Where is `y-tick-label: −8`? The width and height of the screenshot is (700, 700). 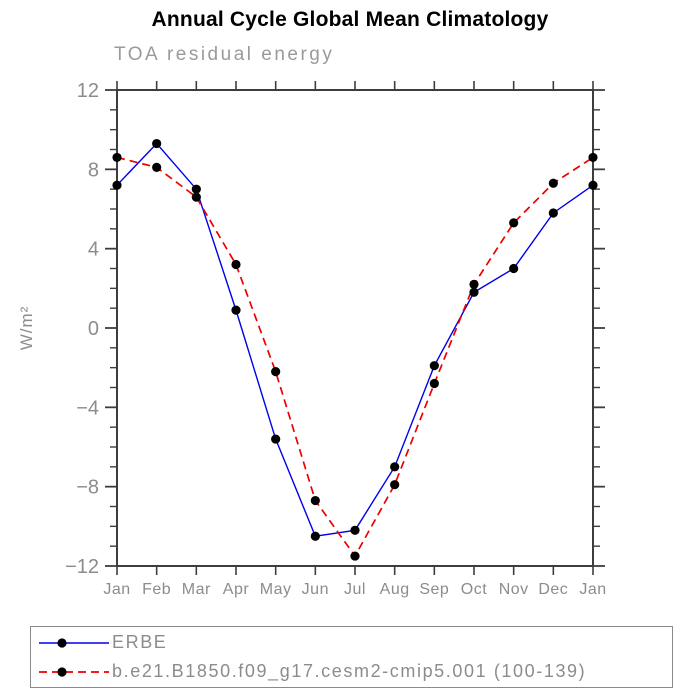 y-tick-label: −8 is located at coordinates (87, 488).